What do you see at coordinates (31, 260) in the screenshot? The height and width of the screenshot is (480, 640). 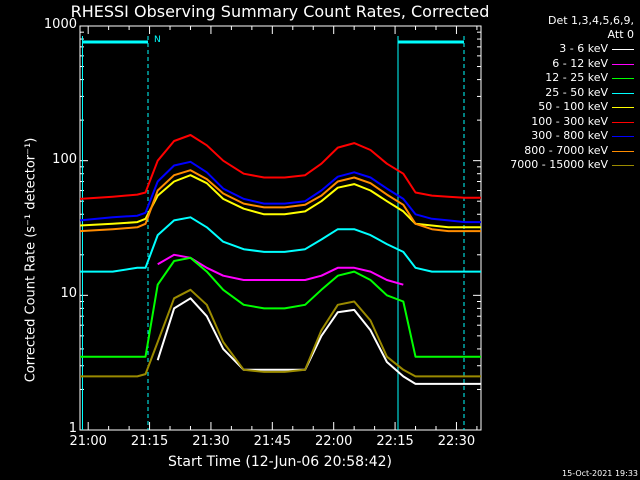 I see `y-axis-label: Corrected Count Rate (s⁻¹ detector⁻¹)` at bounding box center [31, 260].